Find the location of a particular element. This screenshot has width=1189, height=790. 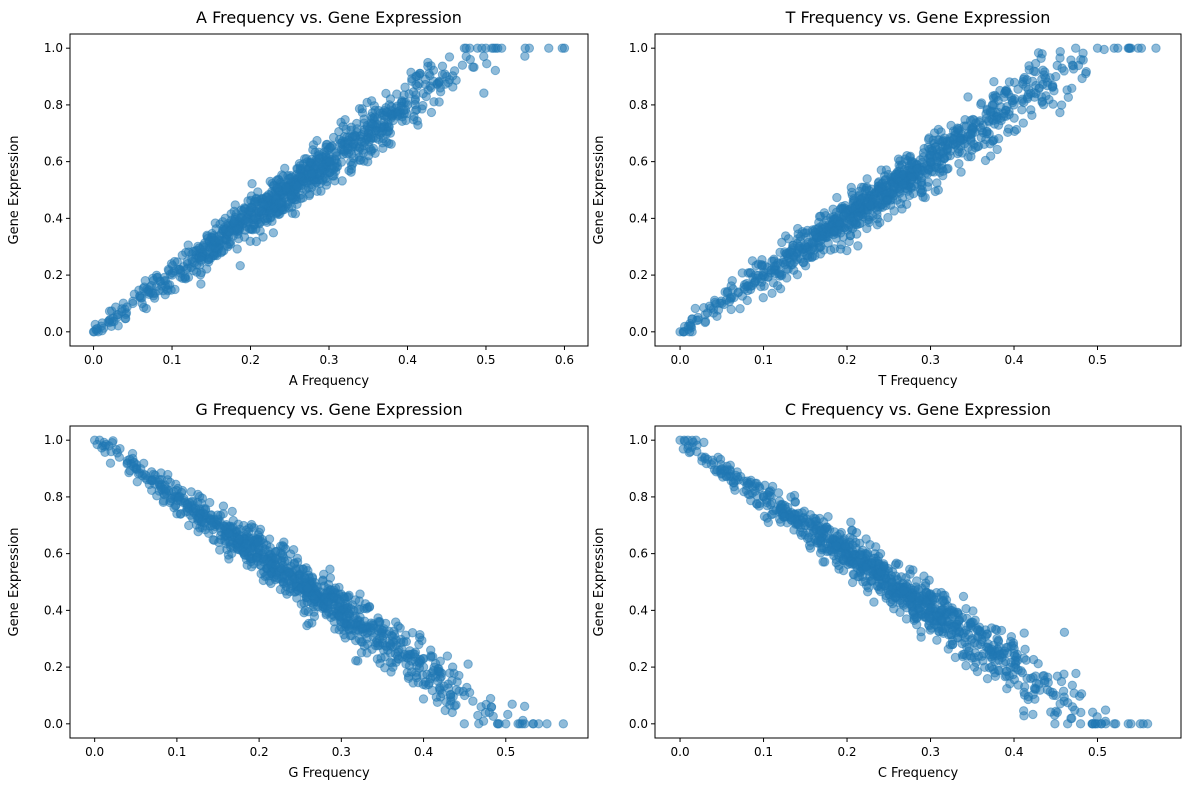

x-tick-label: 0.0 is located at coordinates (680, 360).